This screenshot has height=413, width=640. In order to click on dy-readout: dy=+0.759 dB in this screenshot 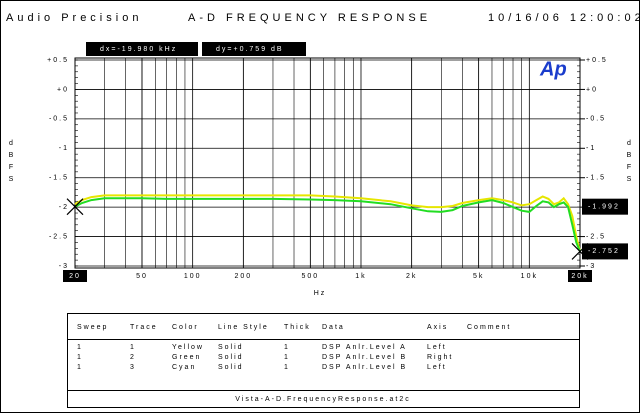, I will do `click(250, 49)`.